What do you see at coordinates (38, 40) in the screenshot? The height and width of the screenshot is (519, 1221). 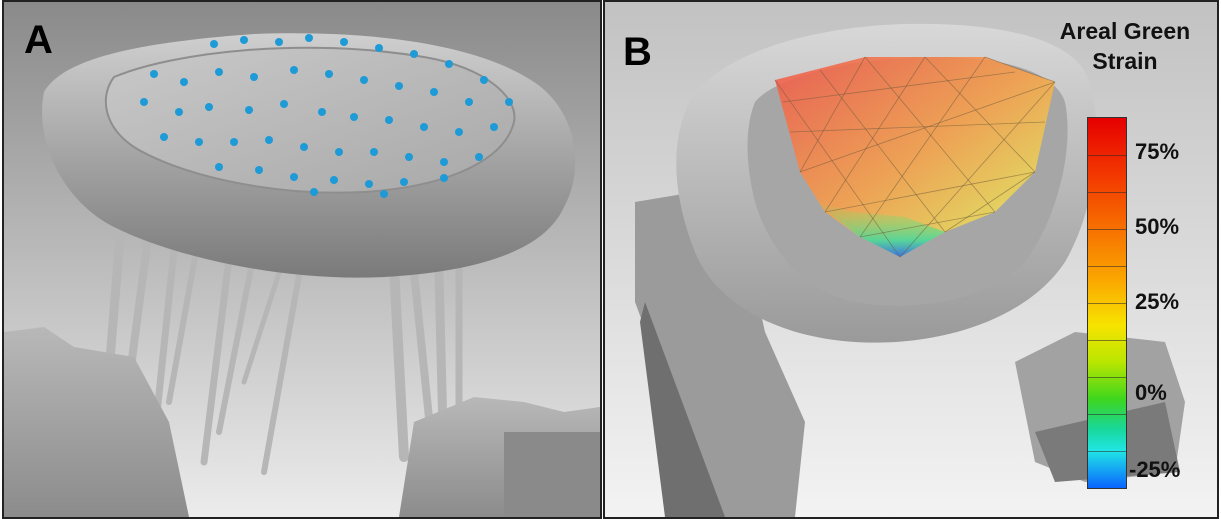 I see `panel-a-label: A` at bounding box center [38, 40].